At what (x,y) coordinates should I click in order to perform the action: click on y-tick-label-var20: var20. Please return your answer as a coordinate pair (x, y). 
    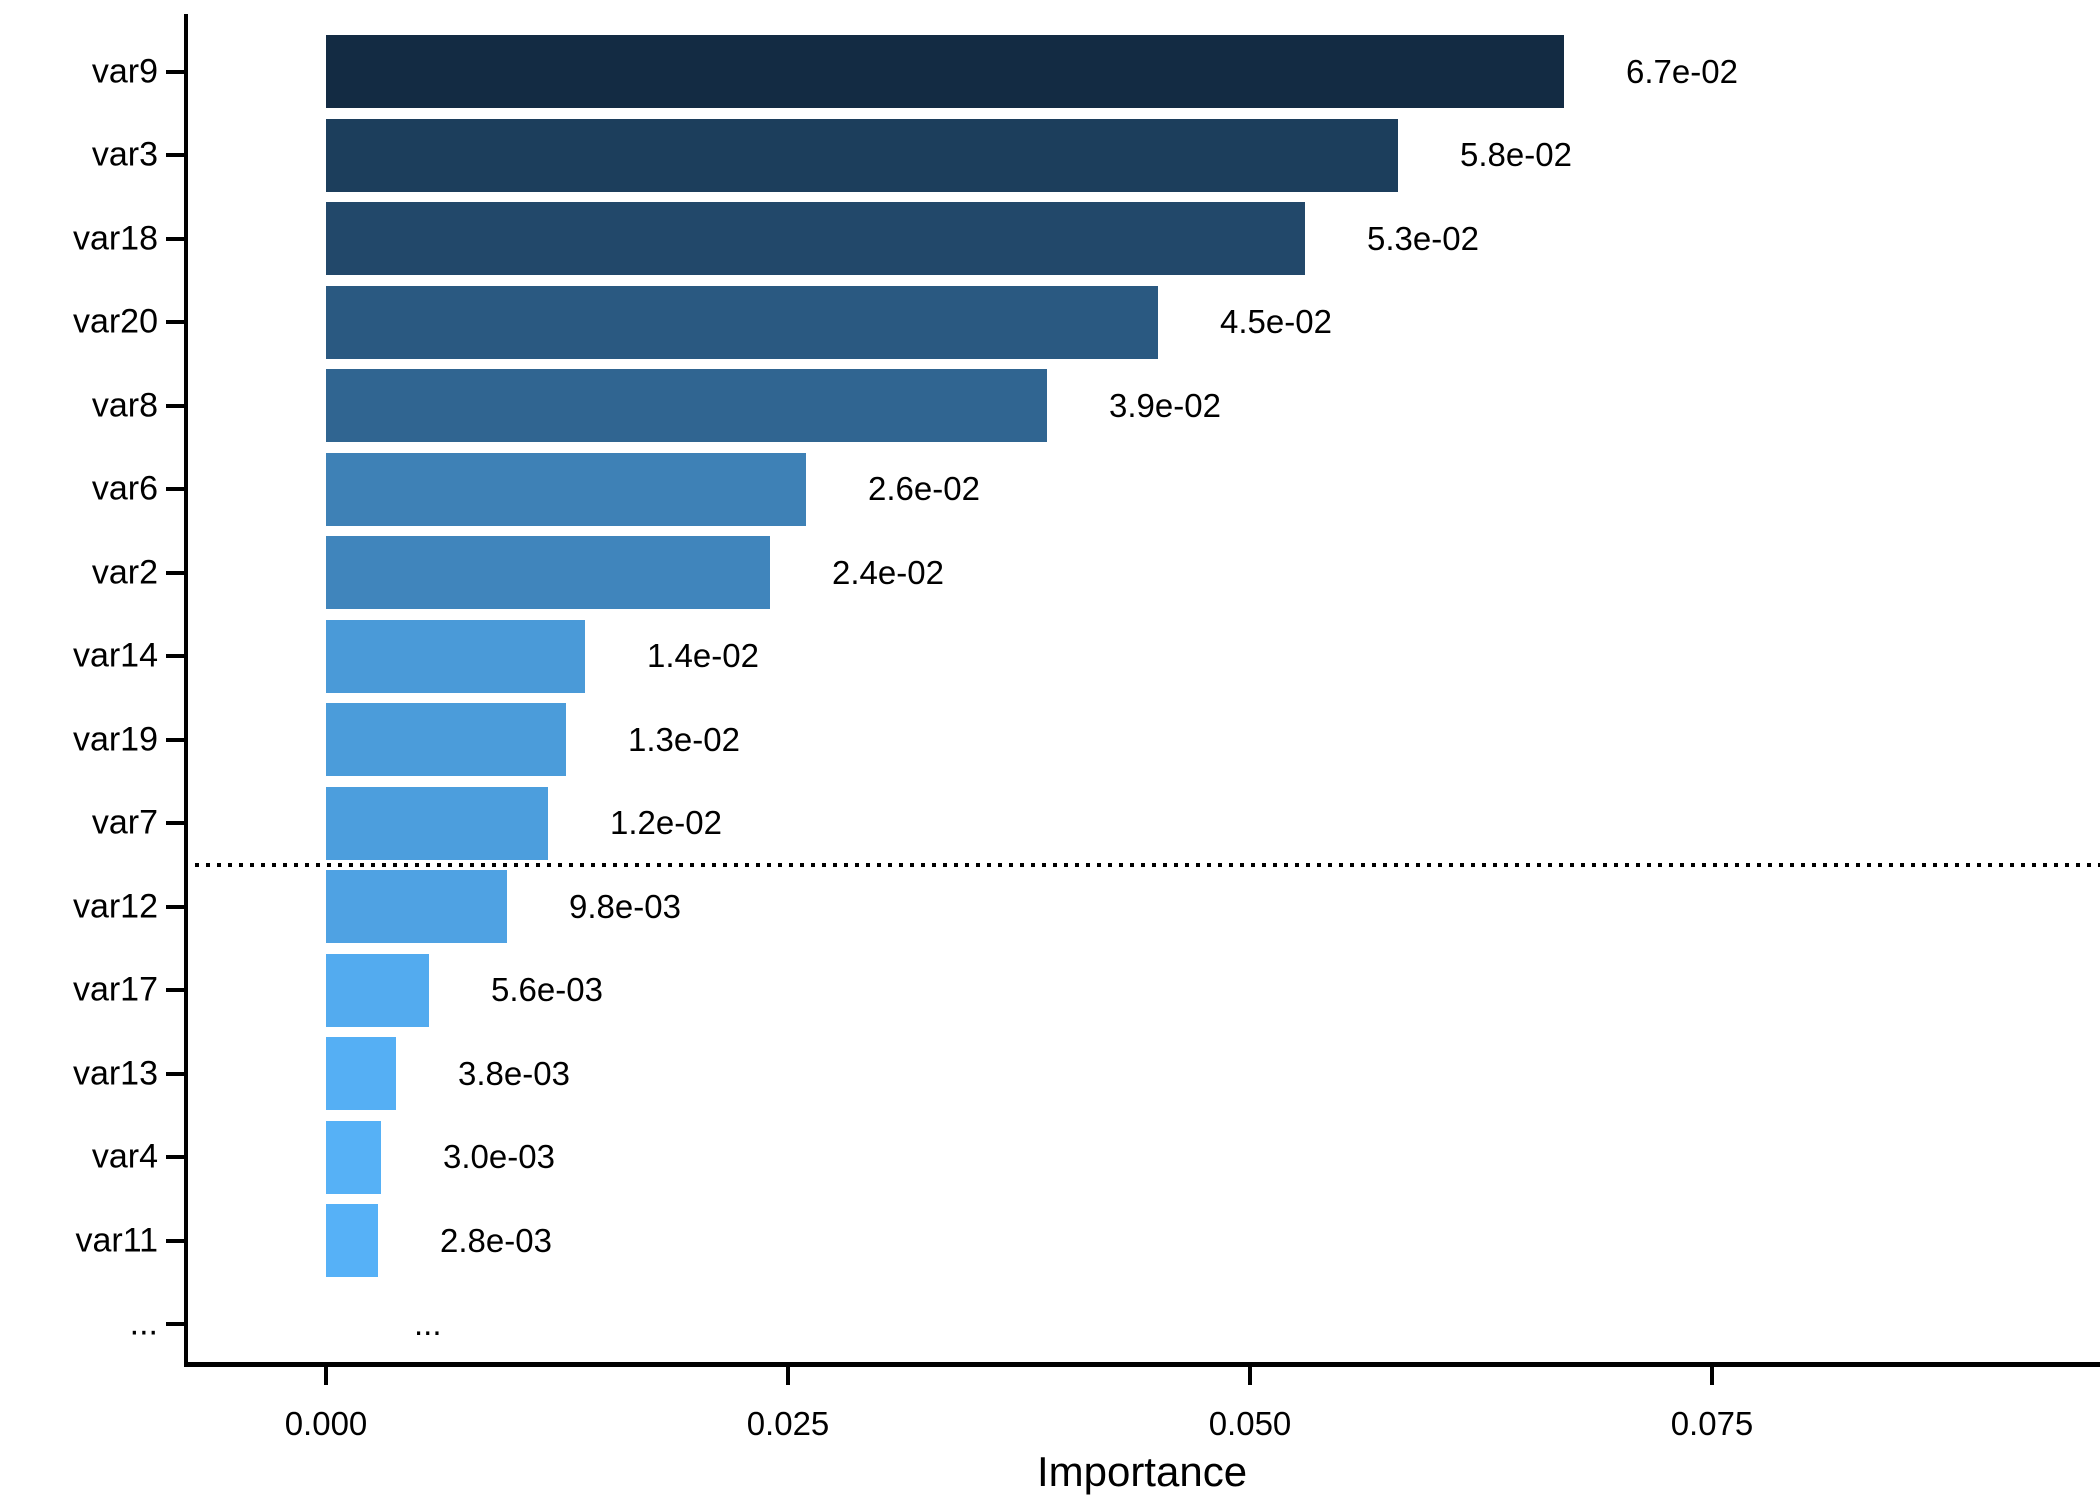
    Looking at the image, I should click on (115, 321).